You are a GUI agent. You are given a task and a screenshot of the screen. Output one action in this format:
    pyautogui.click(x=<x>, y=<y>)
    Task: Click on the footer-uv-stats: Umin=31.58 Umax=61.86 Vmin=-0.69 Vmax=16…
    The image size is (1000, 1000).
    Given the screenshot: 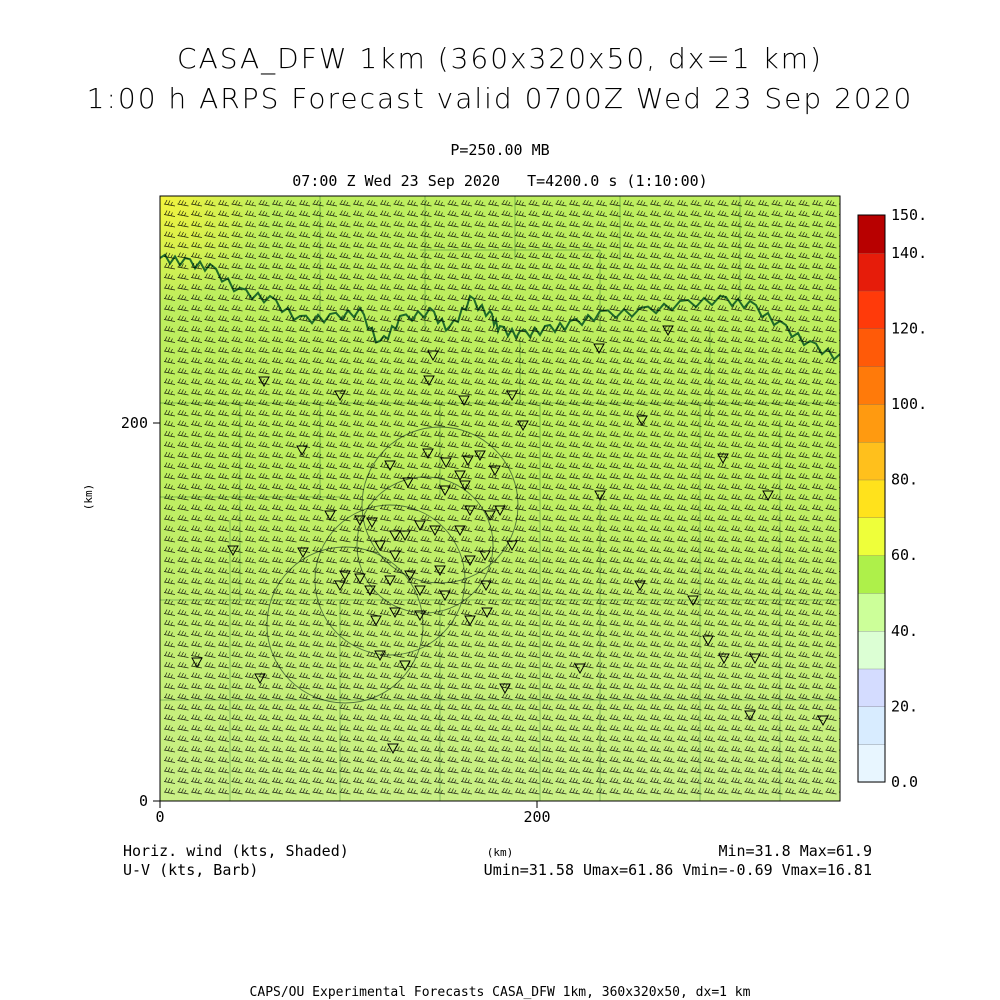 What is the action you would take?
    pyautogui.click(x=677, y=870)
    